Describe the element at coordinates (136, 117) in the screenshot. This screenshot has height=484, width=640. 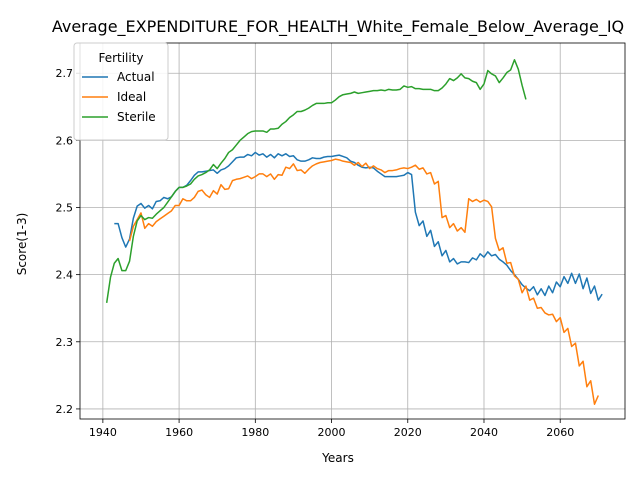
I see `legend-label-sterile: Sterile` at that location.